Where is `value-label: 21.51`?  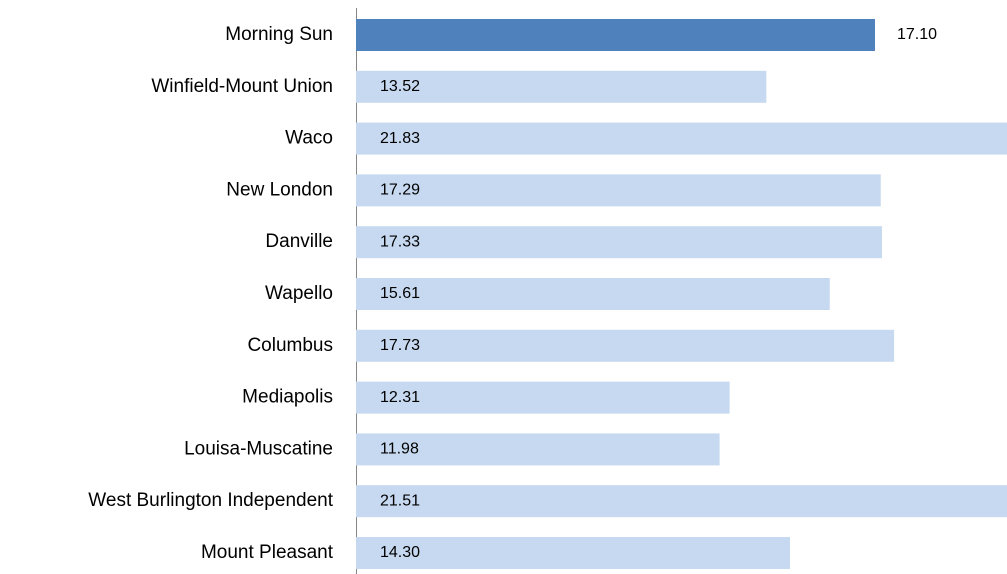
value-label: 21.51 is located at coordinates (400, 500).